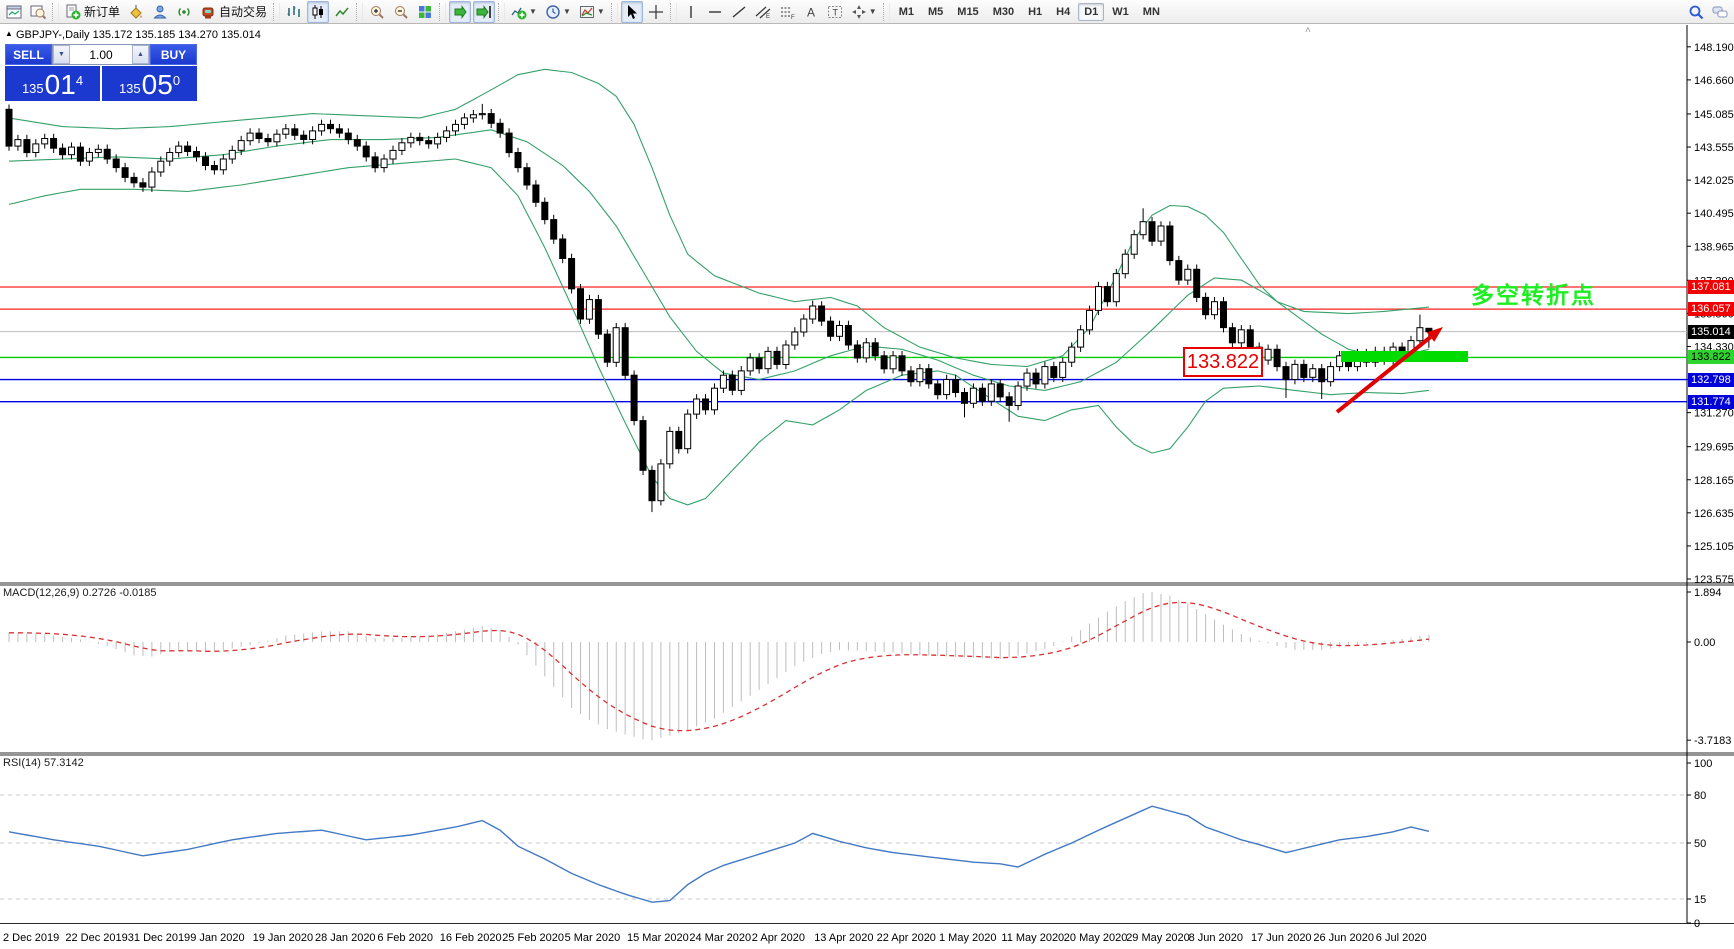 The width and height of the screenshot is (1734, 949). I want to click on equidistant-channel-button: E, so click(763, 12).